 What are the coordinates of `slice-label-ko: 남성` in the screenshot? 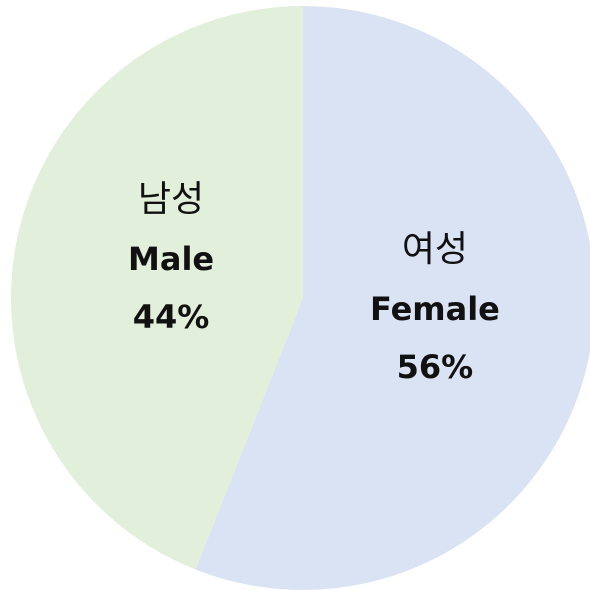 It's located at (171, 199).